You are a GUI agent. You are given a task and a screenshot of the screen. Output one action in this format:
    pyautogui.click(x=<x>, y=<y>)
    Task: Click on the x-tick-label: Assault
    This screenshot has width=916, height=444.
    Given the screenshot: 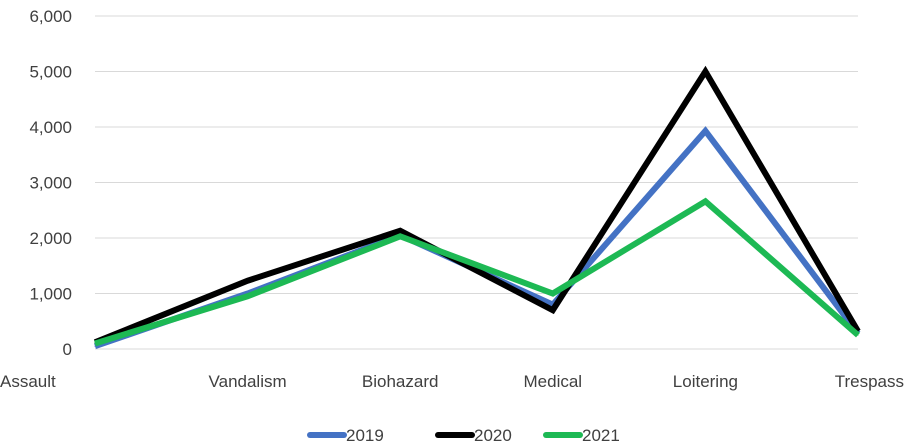 What is the action you would take?
    pyautogui.click(x=28, y=381)
    